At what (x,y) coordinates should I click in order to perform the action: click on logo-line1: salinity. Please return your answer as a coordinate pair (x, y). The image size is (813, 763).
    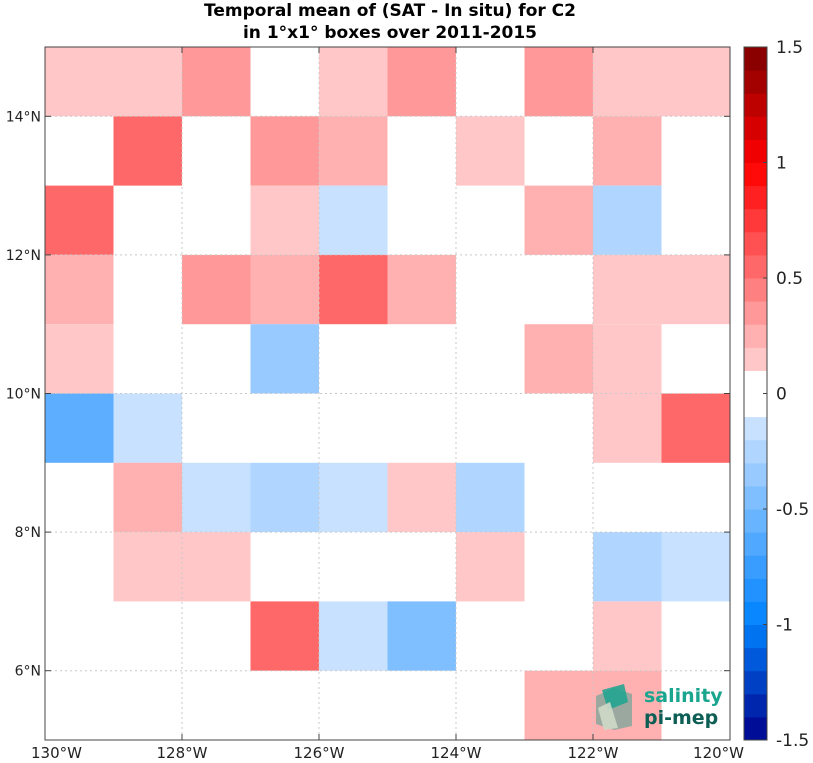
    Looking at the image, I should click on (683, 696).